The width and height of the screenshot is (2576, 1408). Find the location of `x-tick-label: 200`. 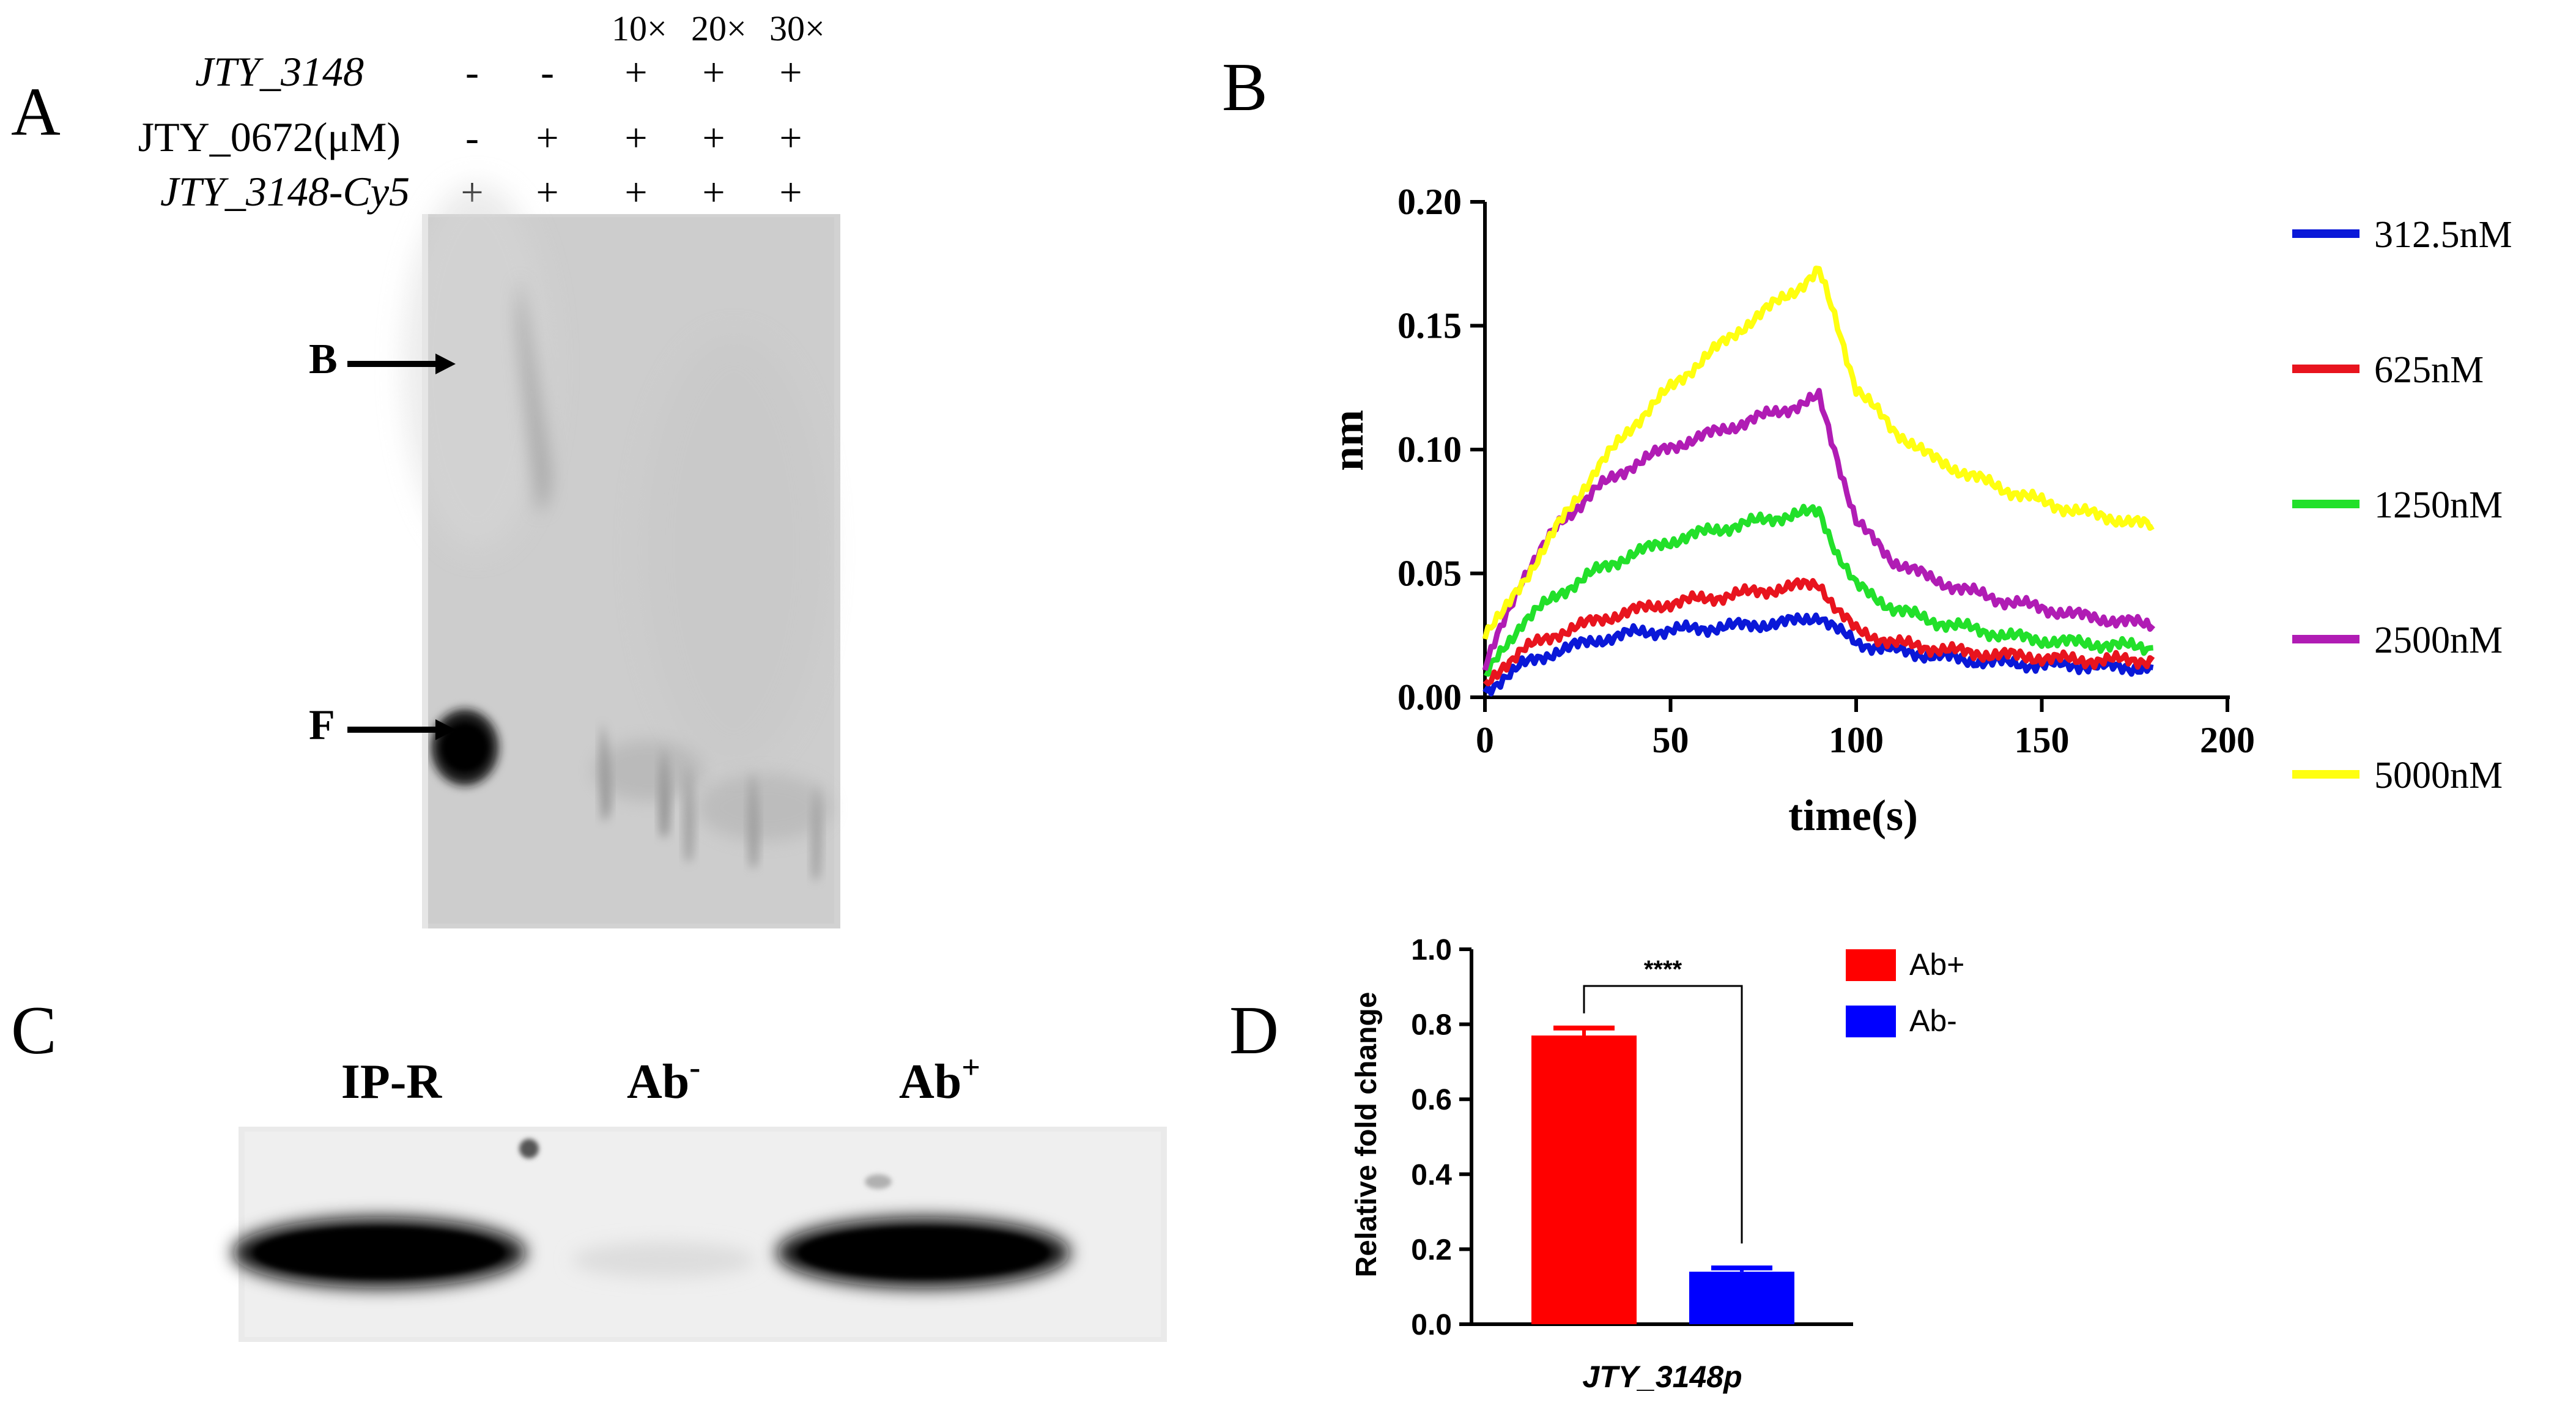

x-tick-label: 200 is located at coordinates (2227, 740).